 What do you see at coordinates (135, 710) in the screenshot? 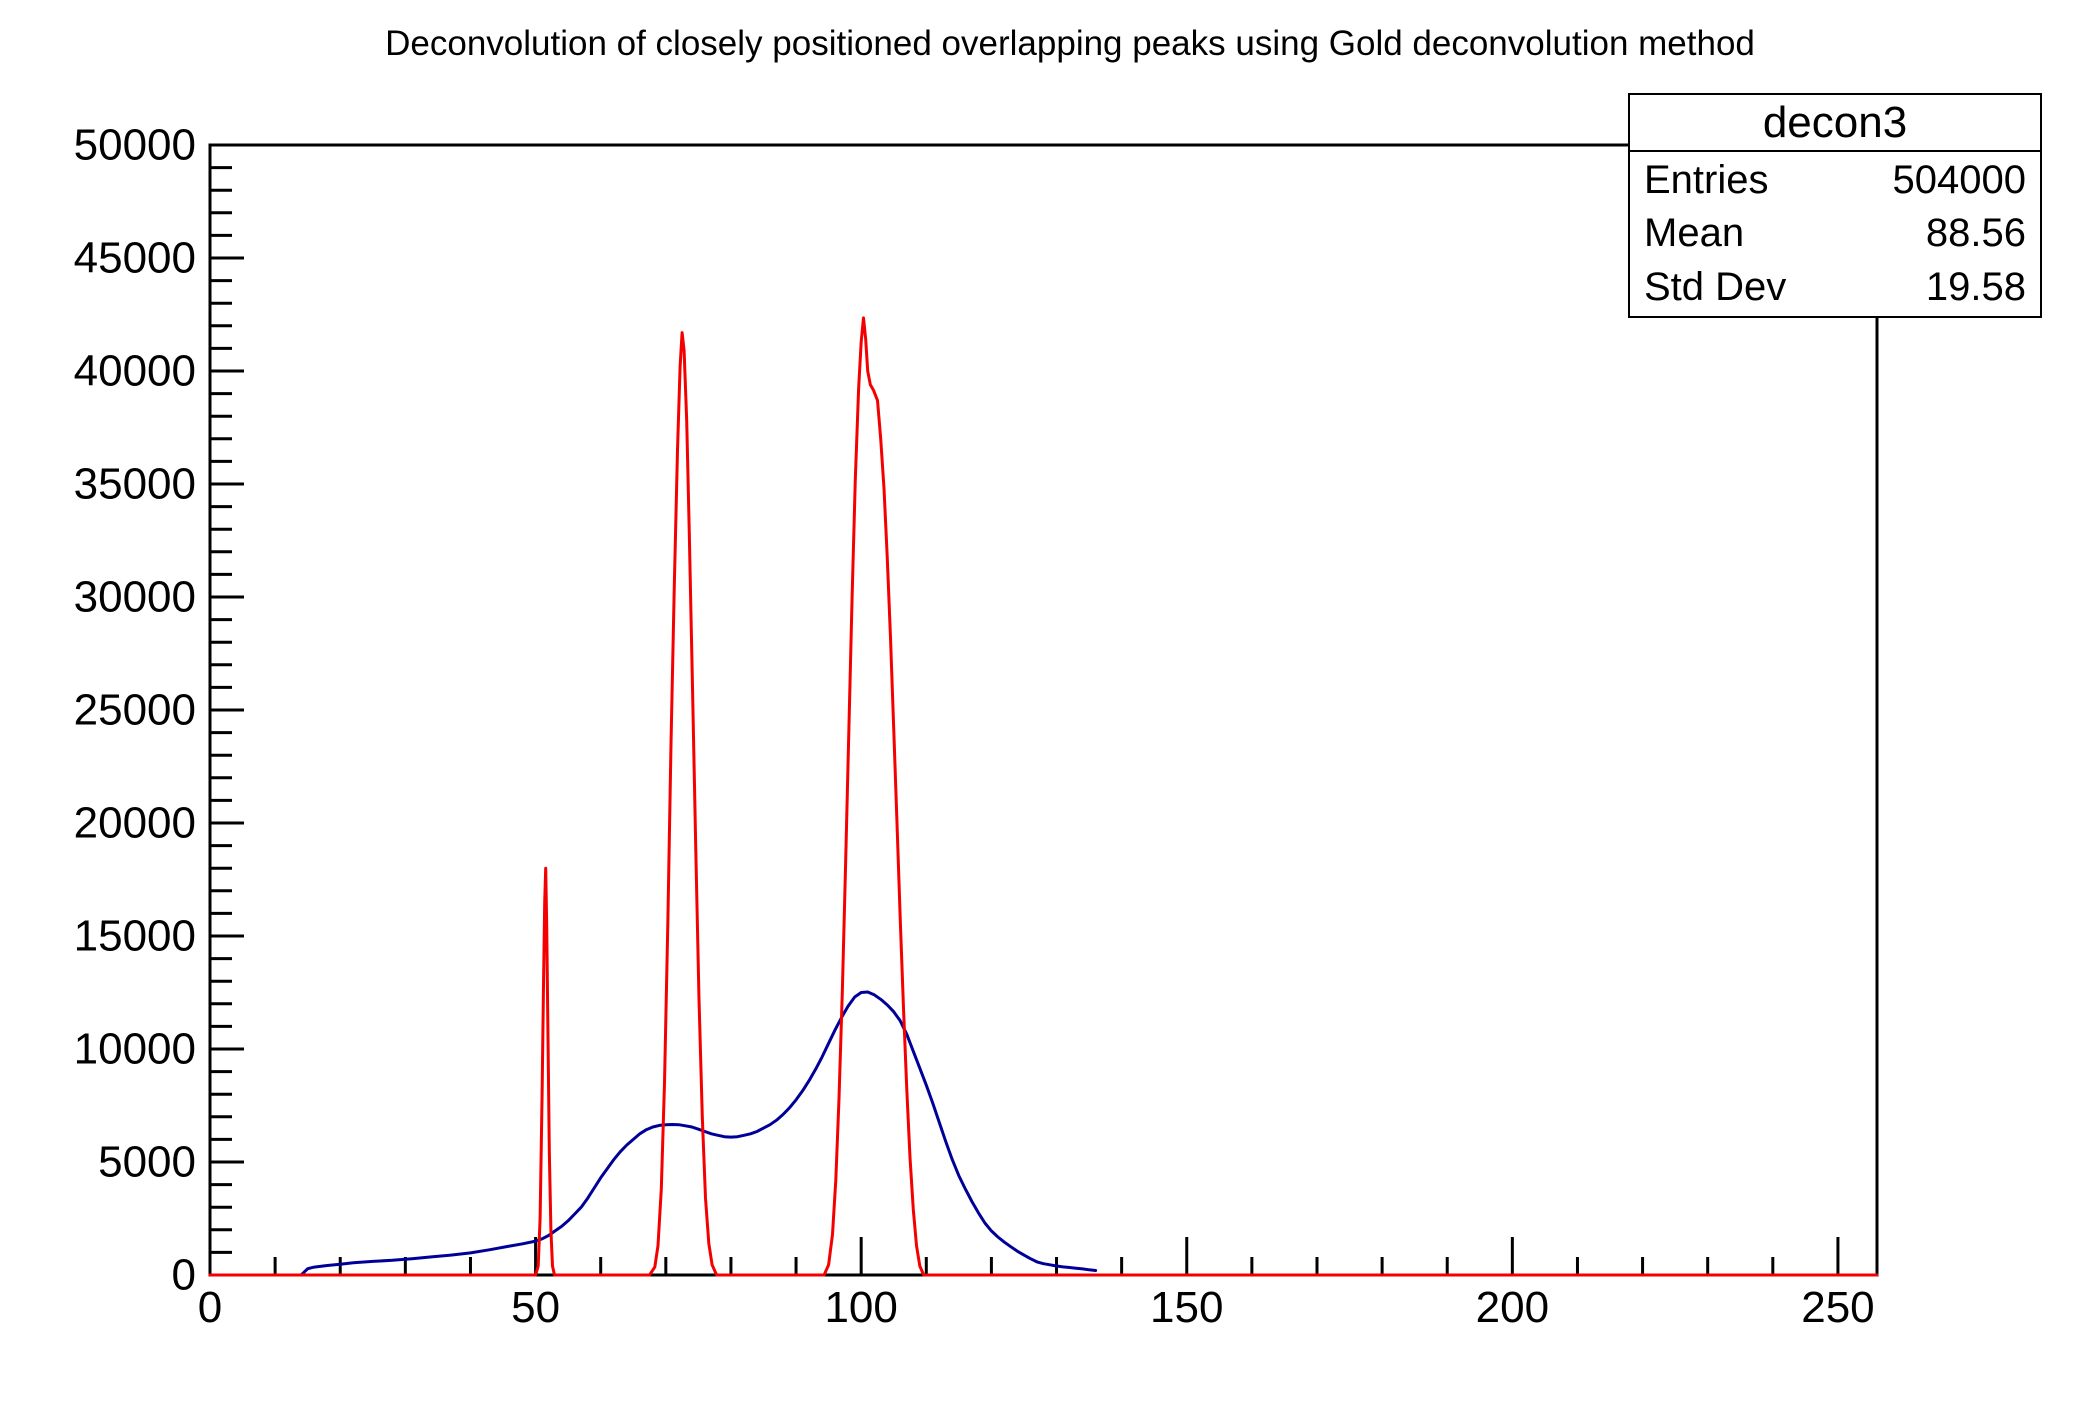
I see `y-axis-tick-label: 25000` at bounding box center [135, 710].